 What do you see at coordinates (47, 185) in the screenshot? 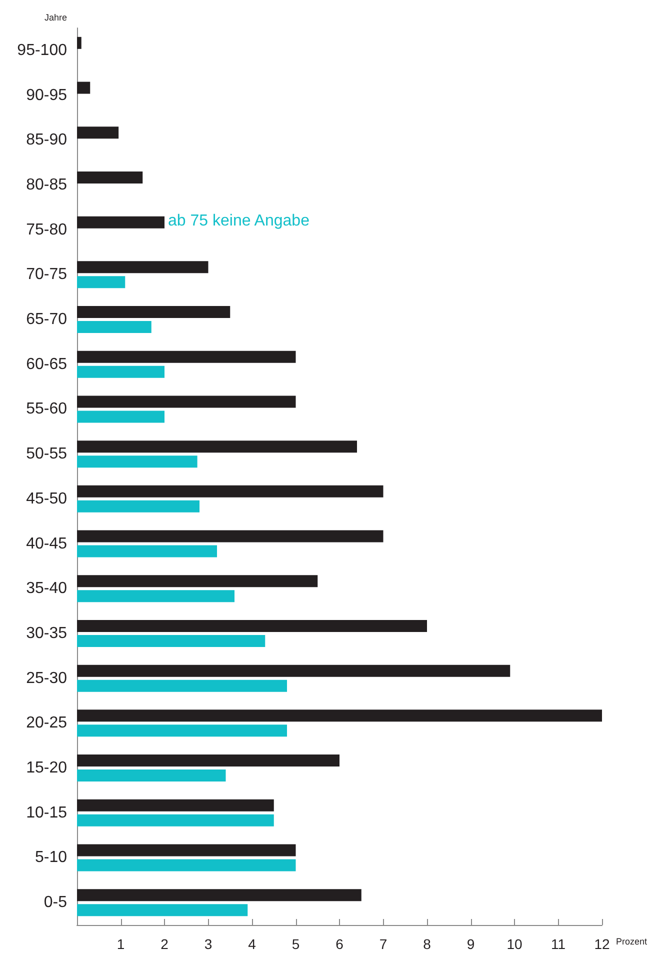
I see `y-tick-label: 80-85` at bounding box center [47, 185].